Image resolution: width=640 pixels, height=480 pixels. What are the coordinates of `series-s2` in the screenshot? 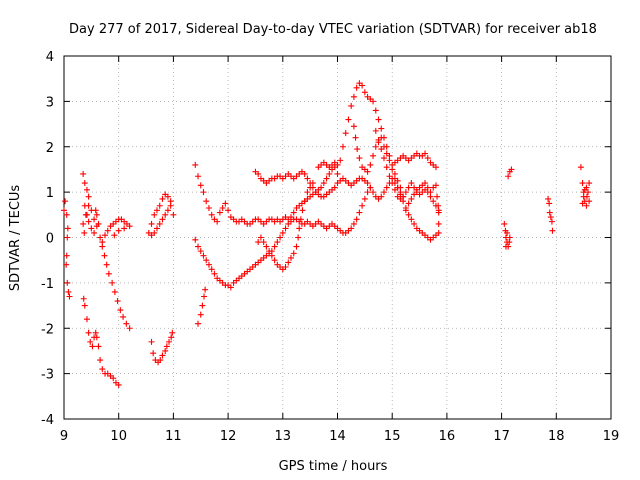 It's located at (86, 185).